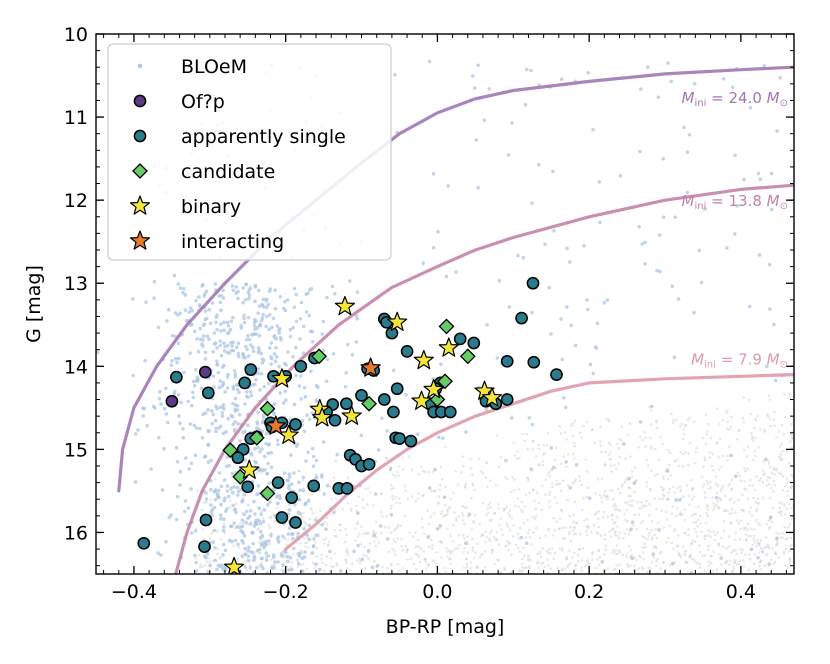  What do you see at coordinates (228, 172) in the screenshot?
I see `legend-label: candidate` at bounding box center [228, 172].